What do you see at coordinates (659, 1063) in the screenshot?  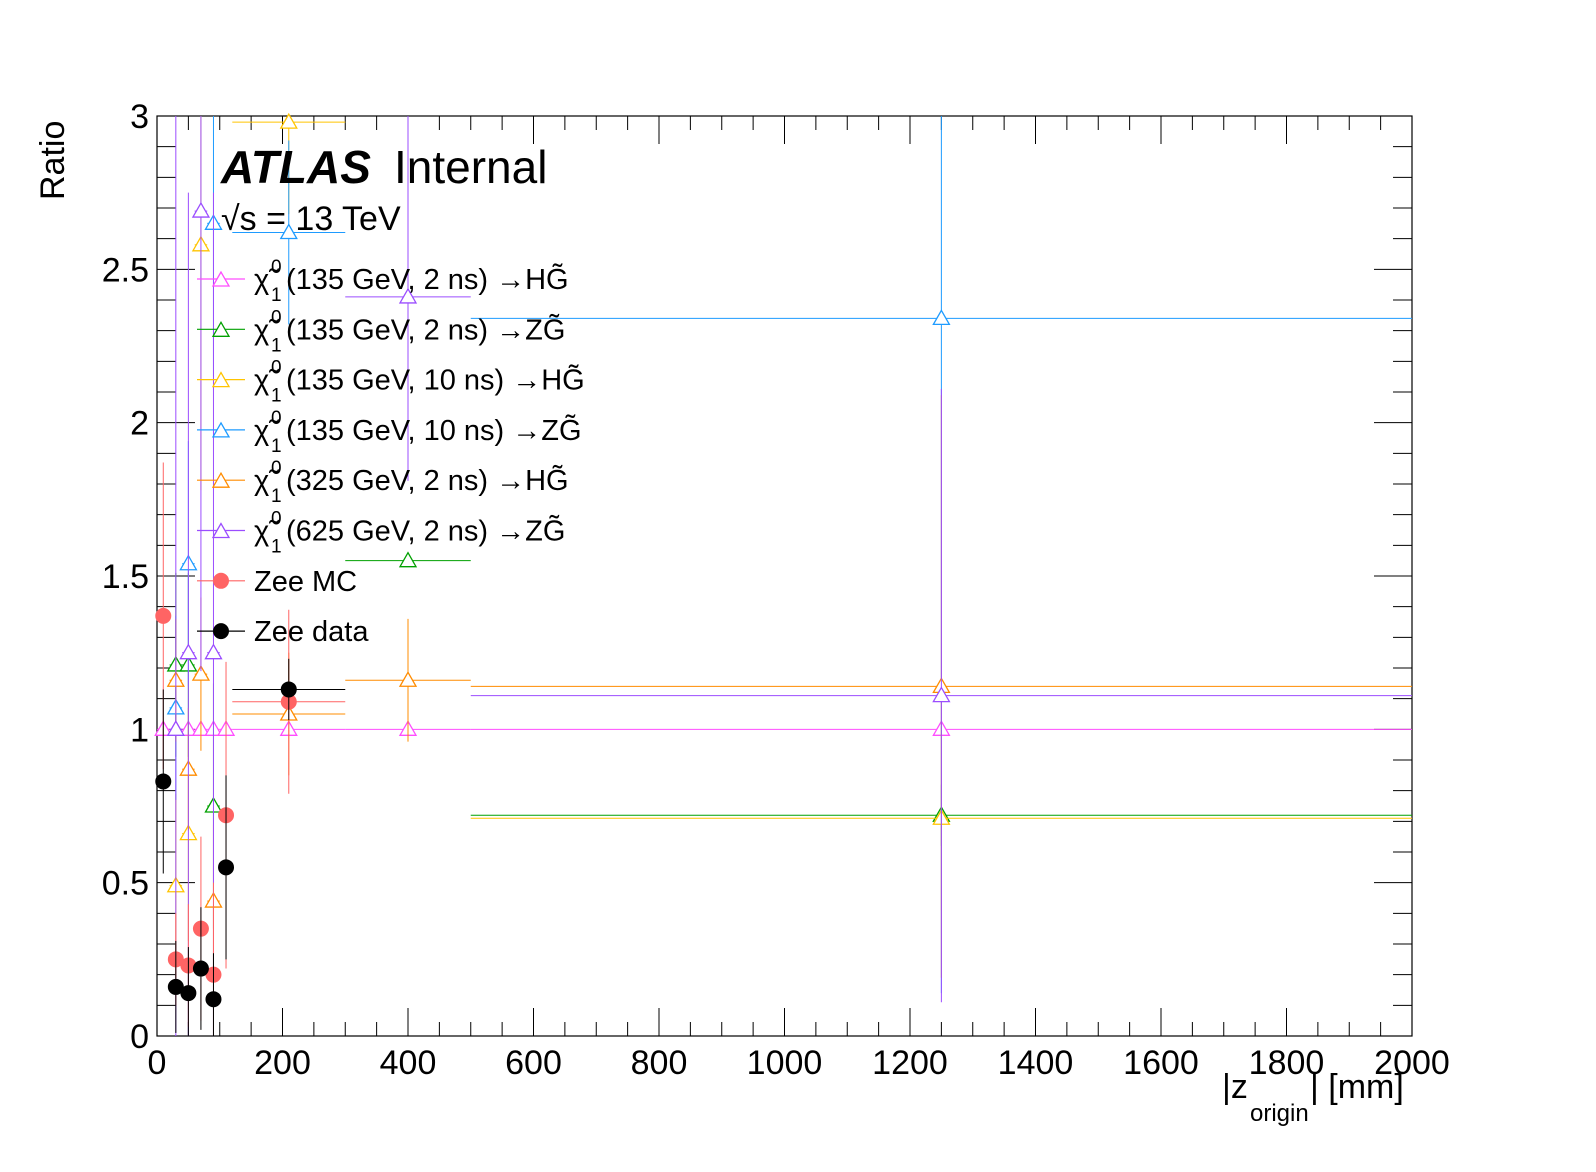 I see `x-tick-label: 800` at bounding box center [659, 1063].